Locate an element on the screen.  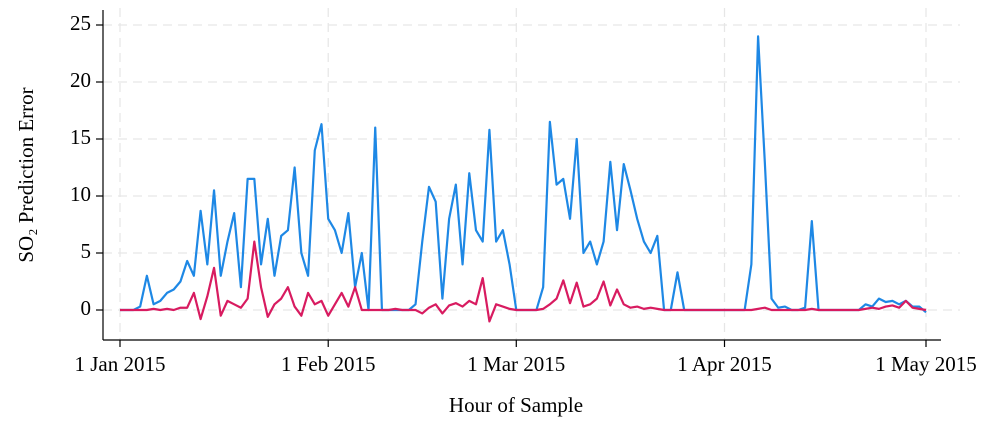
y-tick-label: 15 is located at coordinates (80, 137).